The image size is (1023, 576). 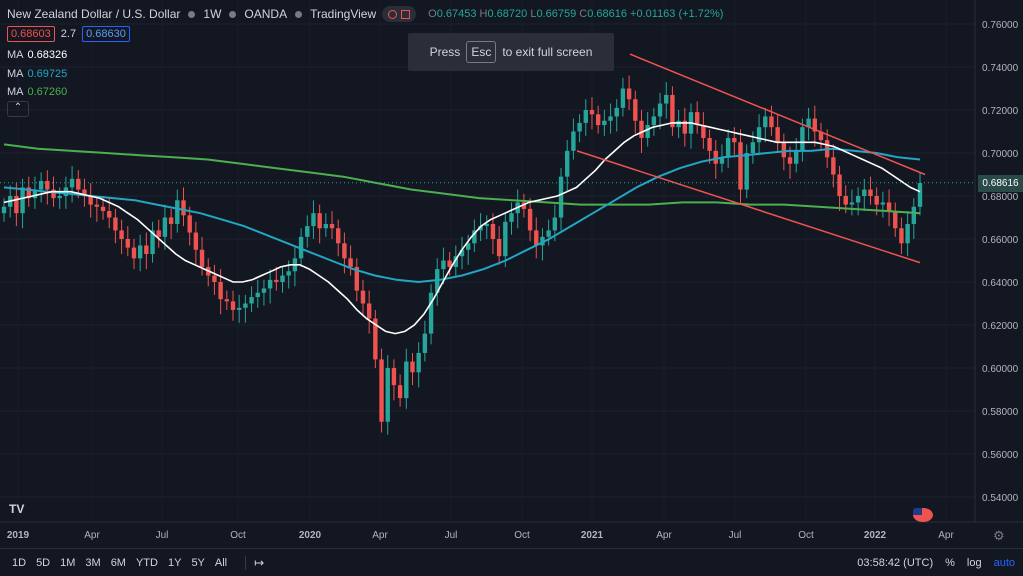 I want to click on range-5y: 5Y, so click(x=198, y=562).